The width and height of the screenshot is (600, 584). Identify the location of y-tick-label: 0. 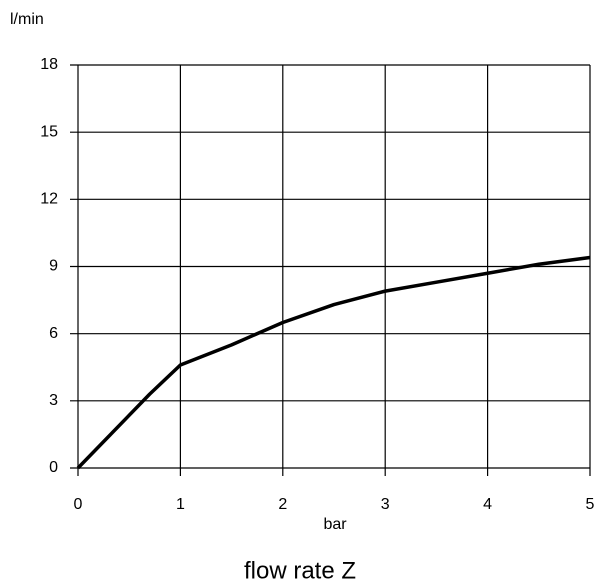
(53, 467).